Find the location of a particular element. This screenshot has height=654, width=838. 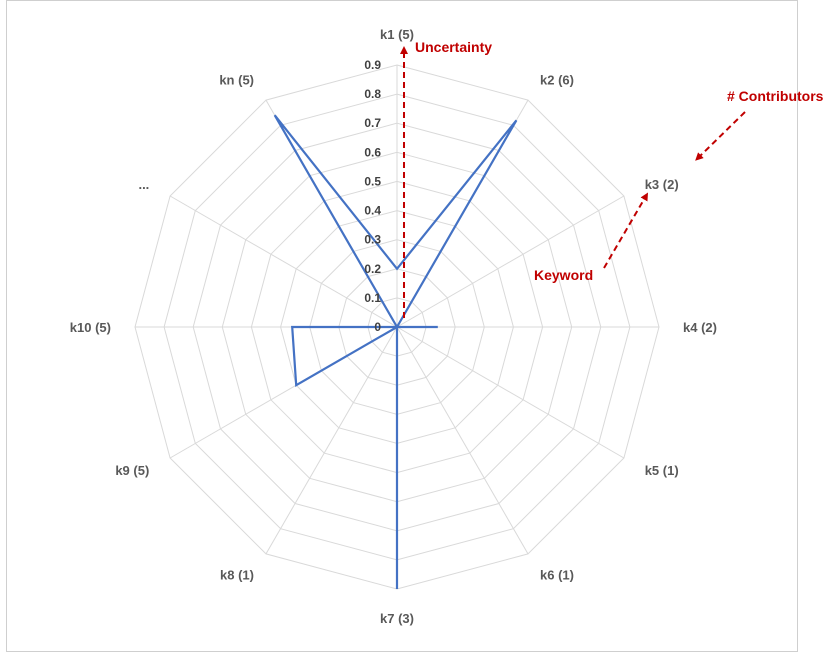

radial-tick-labels: 0 0.1 0.2 0.3 0.4 0.5 0.6 0.7 0.8 0.9 is located at coordinates (372, 196).